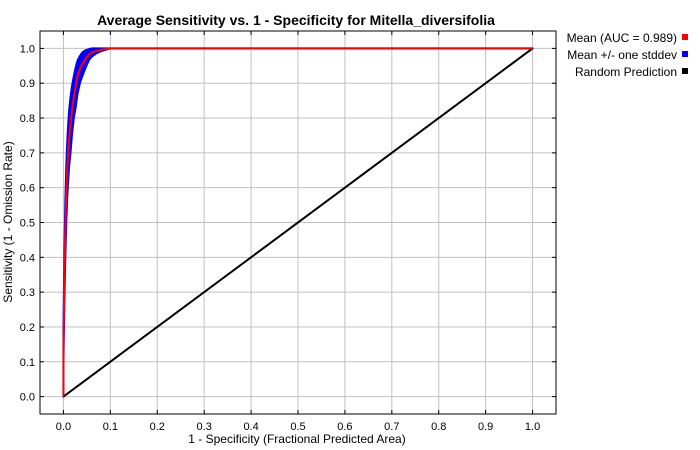 This screenshot has height=450, width=700. Describe the element at coordinates (250, 427) in the screenshot. I see `x-tick-label: 0.4` at that location.